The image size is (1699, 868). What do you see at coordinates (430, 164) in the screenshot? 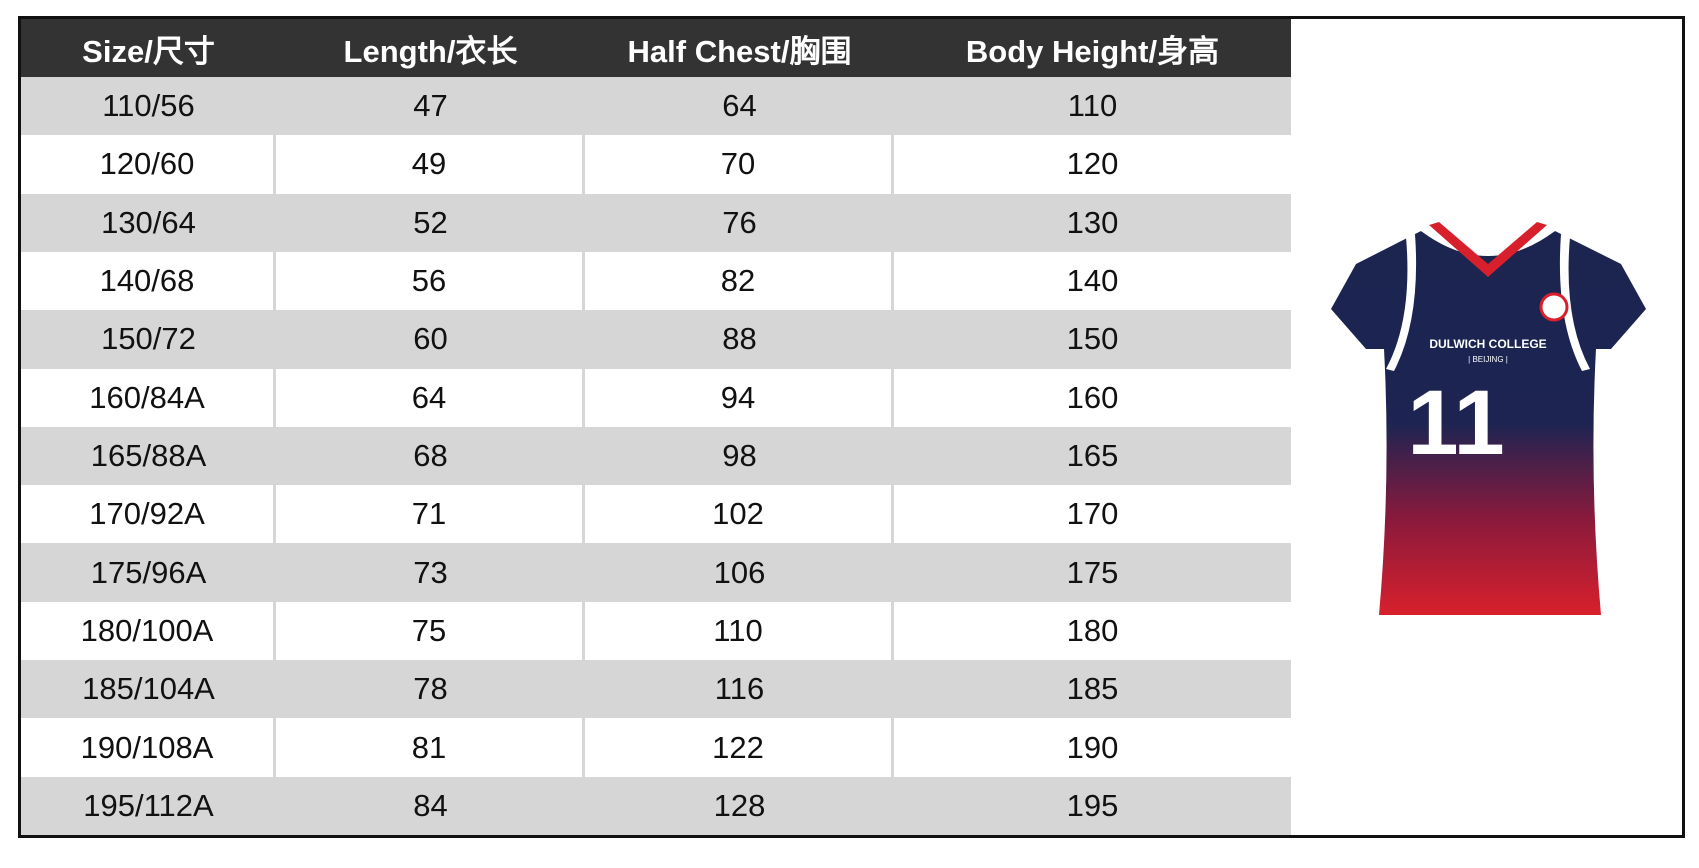
I see `table-cell: 49` at bounding box center [430, 164].